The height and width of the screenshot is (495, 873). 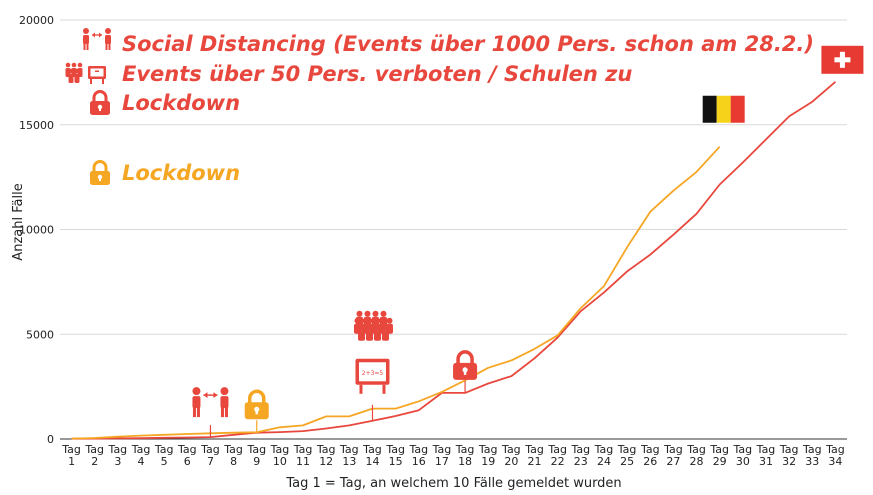 What do you see at coordinates (85, 73) in the screenshot?
I see `events-school-icon` at bounding box center [85, 73].